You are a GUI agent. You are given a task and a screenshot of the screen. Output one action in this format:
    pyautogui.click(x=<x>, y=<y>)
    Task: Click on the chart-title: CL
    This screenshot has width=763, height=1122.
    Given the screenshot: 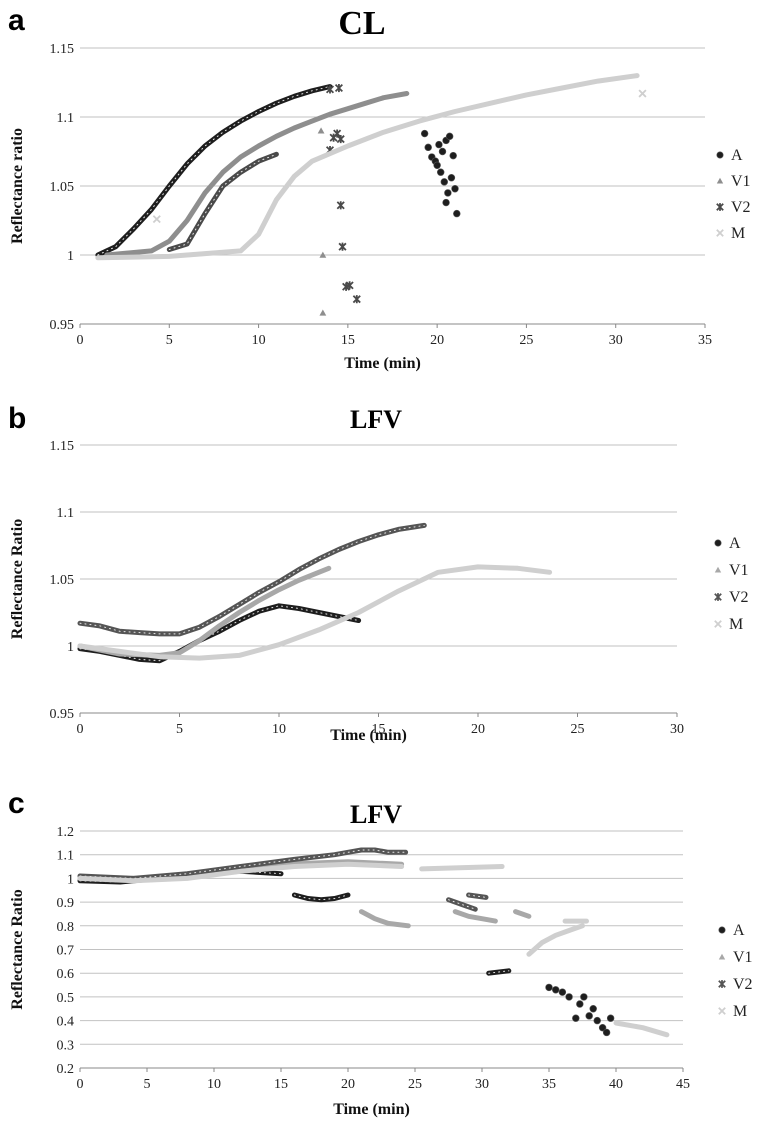 What is the action you would take?
    pyautogui.click(x=361, y=23)
    